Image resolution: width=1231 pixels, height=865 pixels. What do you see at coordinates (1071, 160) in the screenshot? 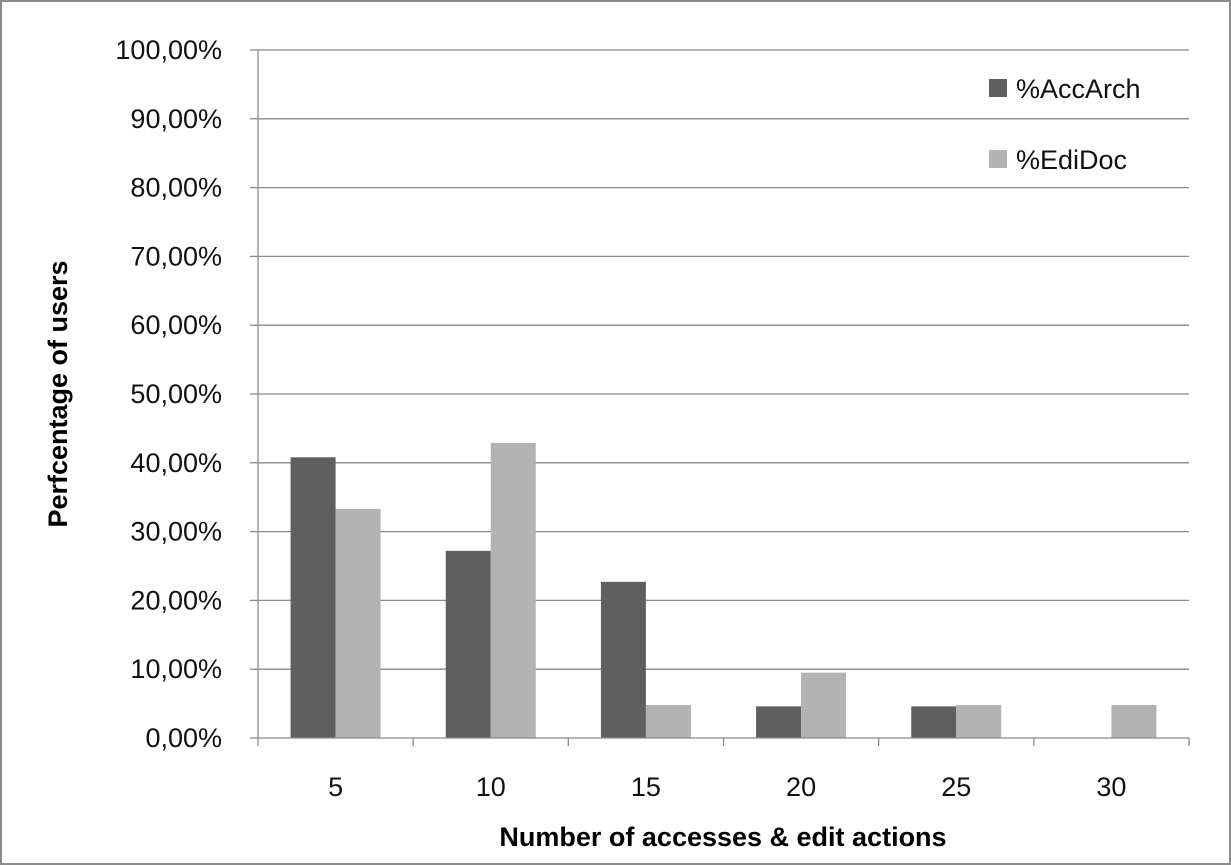
I see `legend-label-edidoc: %EdiDoc` at bounding box center [1071, 160].